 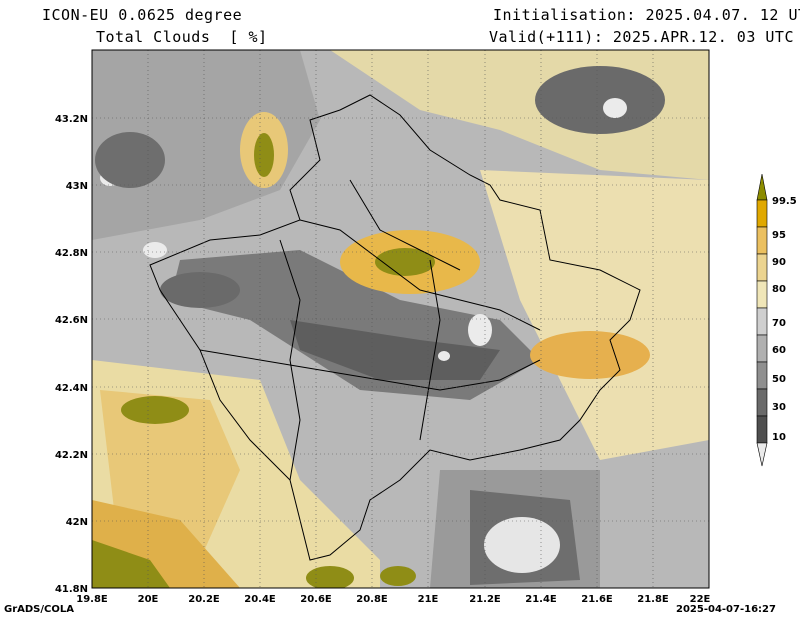 What do you see at coordinates (71, 253) in the screenshot?
I see `y-tick-label: 42.8N` at bounding box center [71, 253].